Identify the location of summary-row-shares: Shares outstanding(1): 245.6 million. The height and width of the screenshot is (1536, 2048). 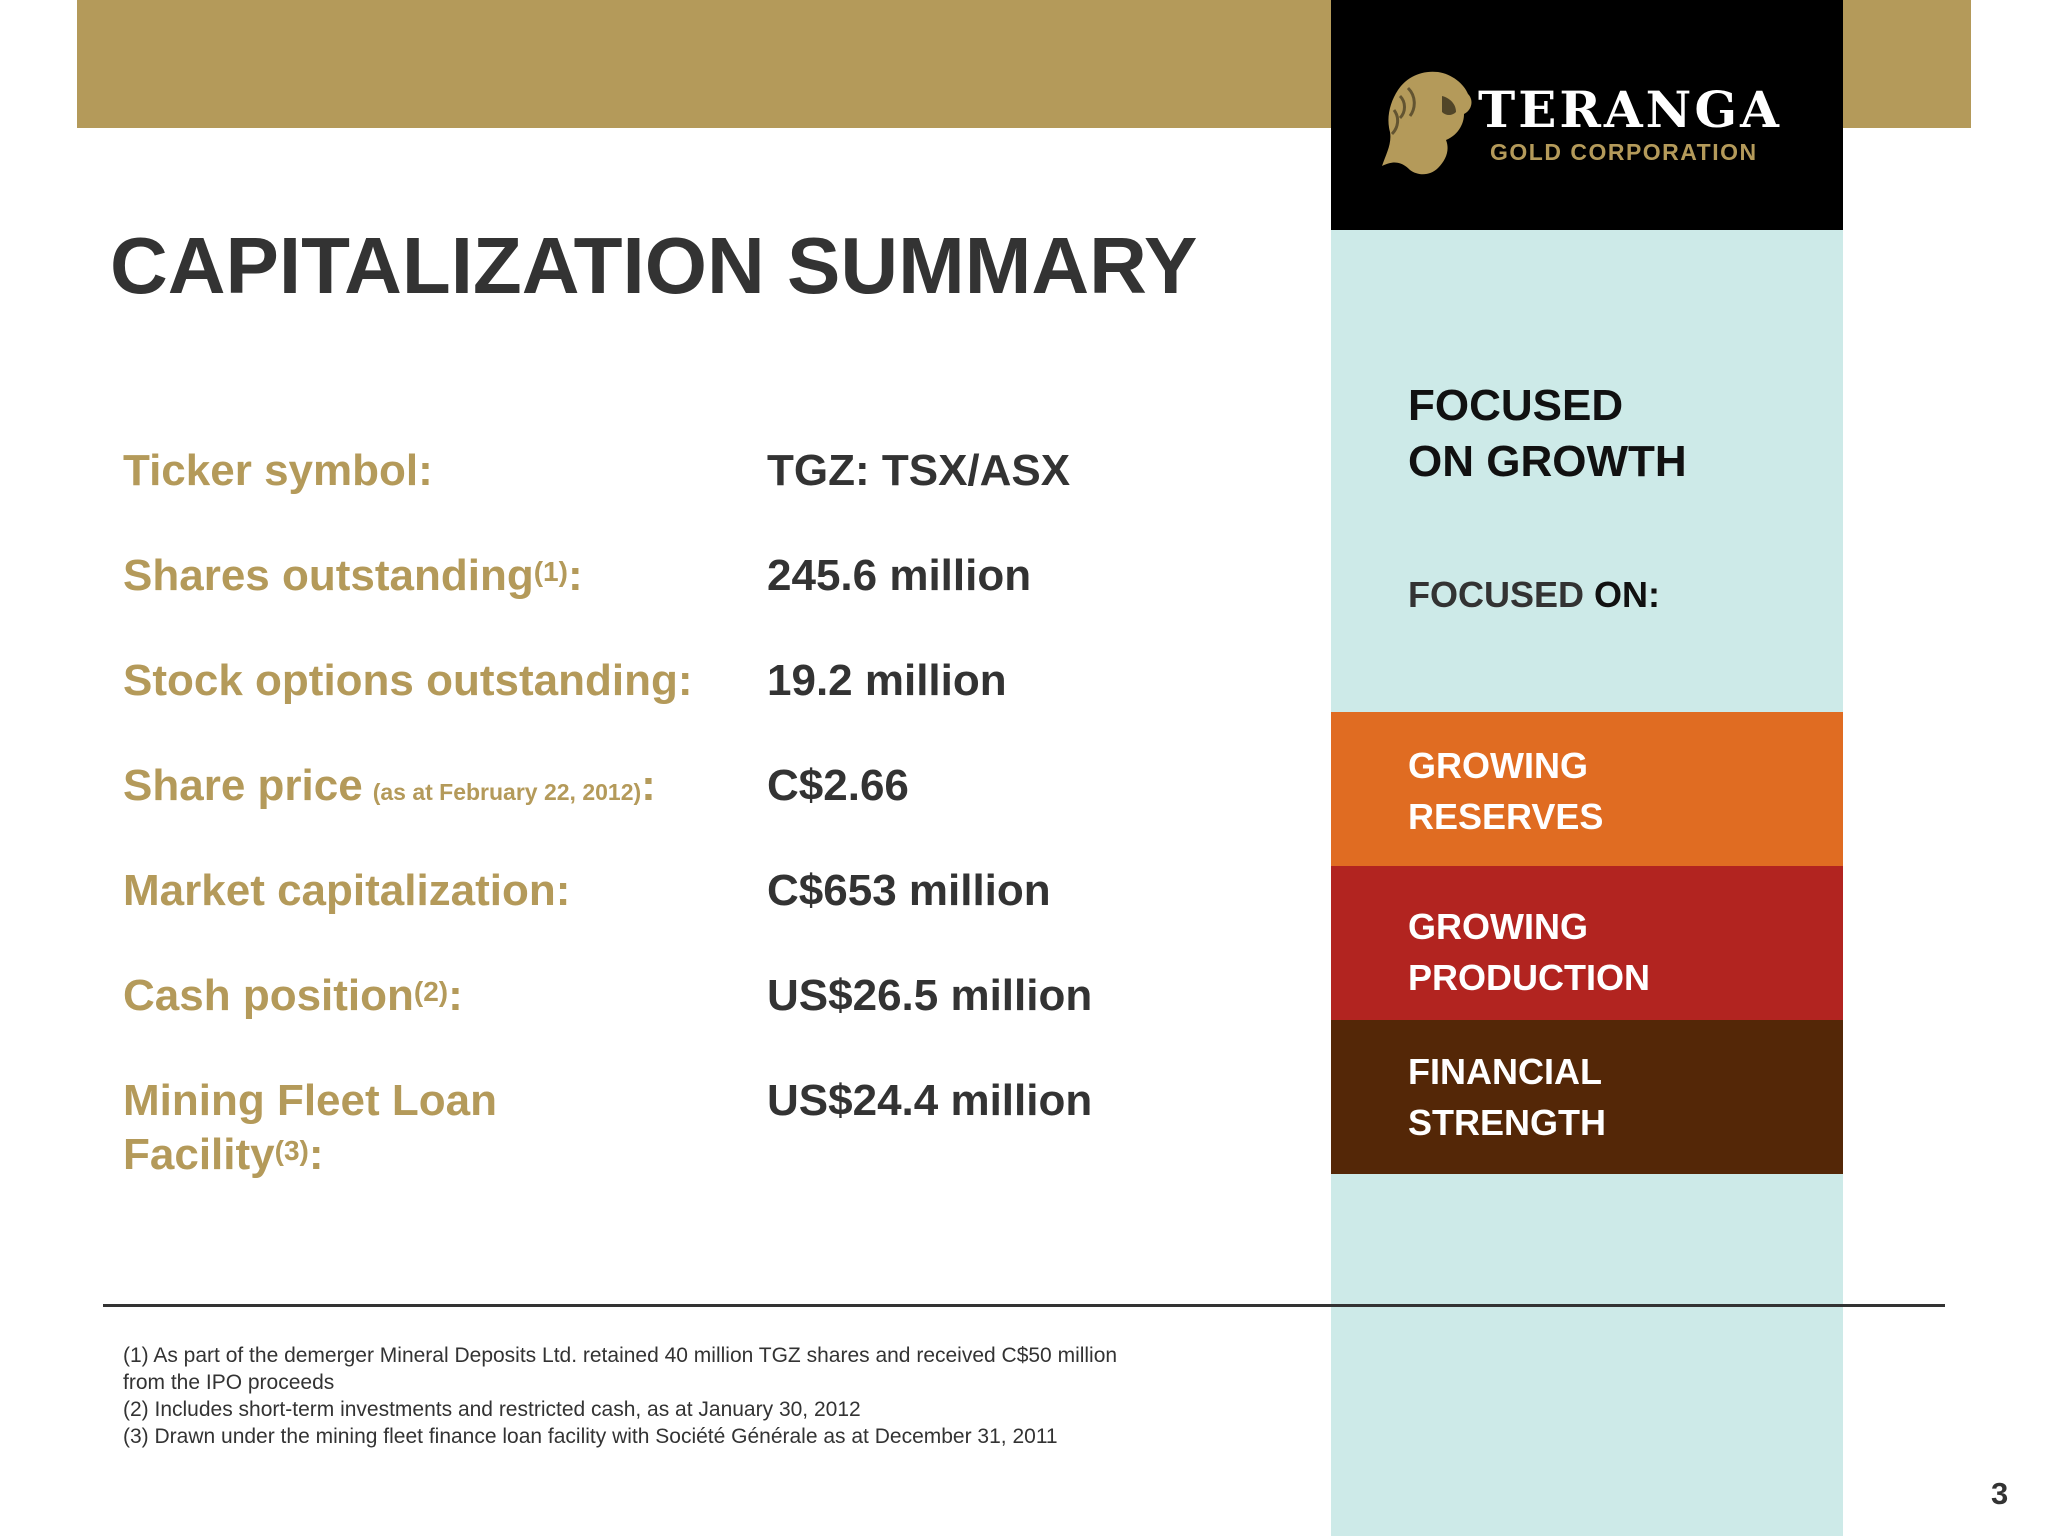
(723, 589).